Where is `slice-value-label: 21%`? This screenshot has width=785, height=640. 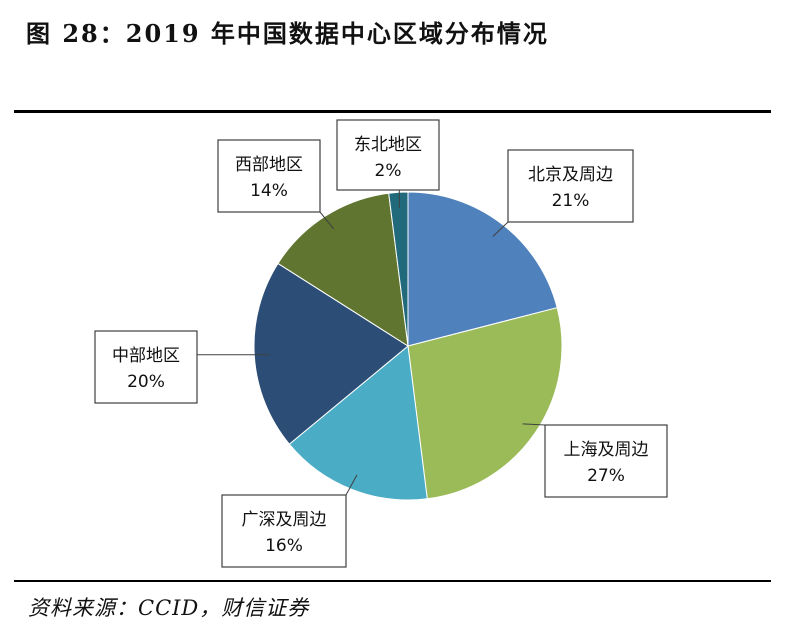
slice-value-label: 21% is located at coordinates (571, 201).